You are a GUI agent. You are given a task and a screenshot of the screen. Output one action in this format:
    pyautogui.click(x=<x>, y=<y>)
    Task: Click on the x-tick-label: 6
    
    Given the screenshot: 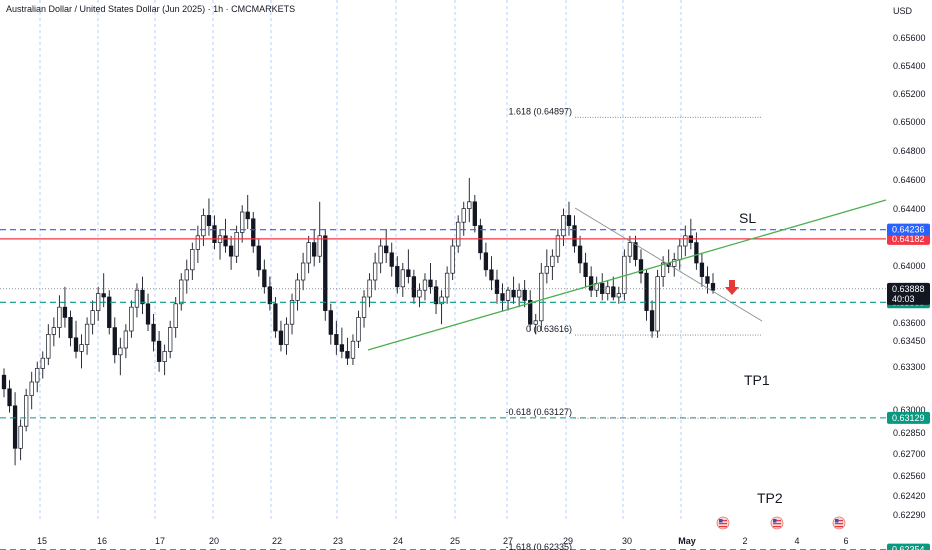 What is the action you would take?
    pyautogui.click(x=845, y=541)
    